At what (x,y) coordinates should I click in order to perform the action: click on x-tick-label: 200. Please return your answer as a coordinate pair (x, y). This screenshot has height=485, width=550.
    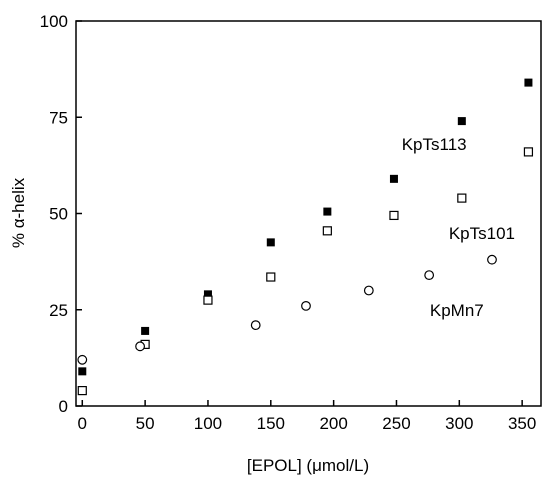
    Looking at the image, I should click on (333, 423).